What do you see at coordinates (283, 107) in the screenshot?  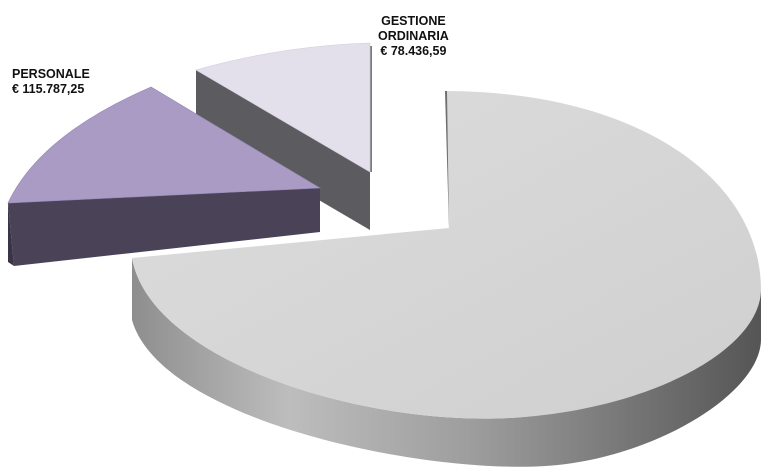 I see `slice-gestione-ordinaria-top` at bounding box center [283, 107].